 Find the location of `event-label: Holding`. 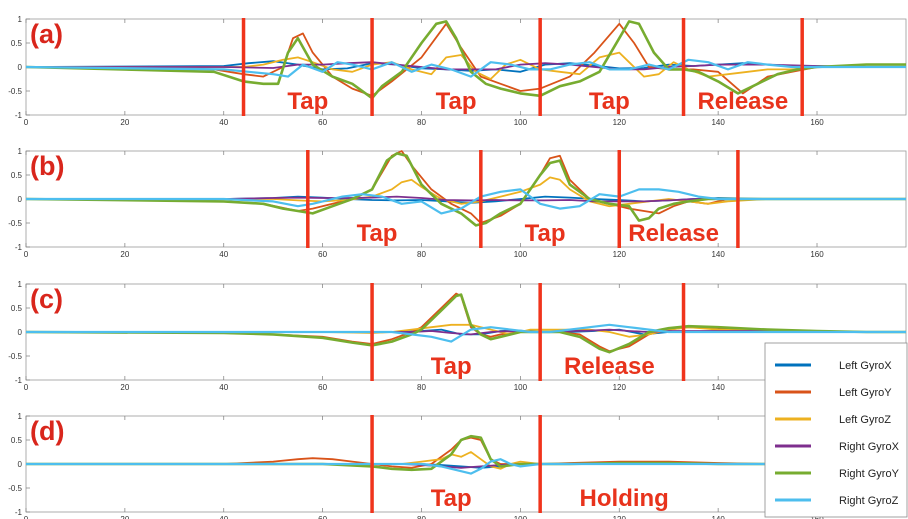

event-label: Holding is located at coordinates (624, 498).